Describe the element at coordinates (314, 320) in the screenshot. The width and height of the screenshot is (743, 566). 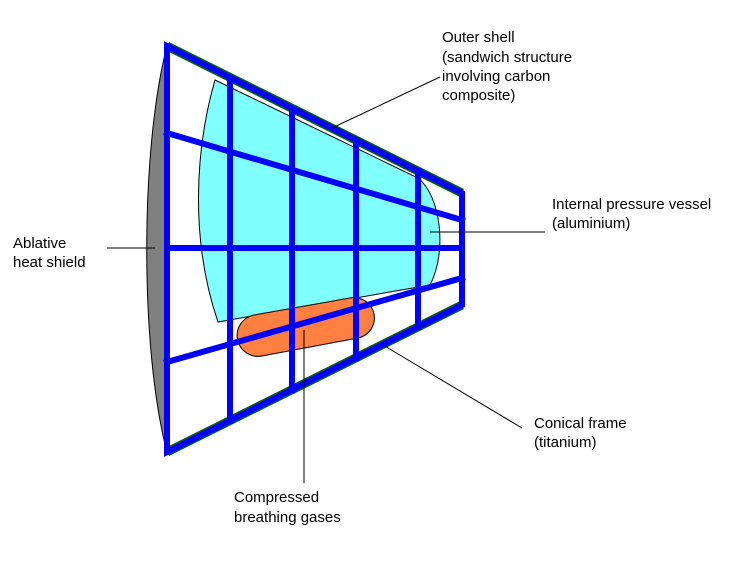
I see `frame-ring-lower` at that location.